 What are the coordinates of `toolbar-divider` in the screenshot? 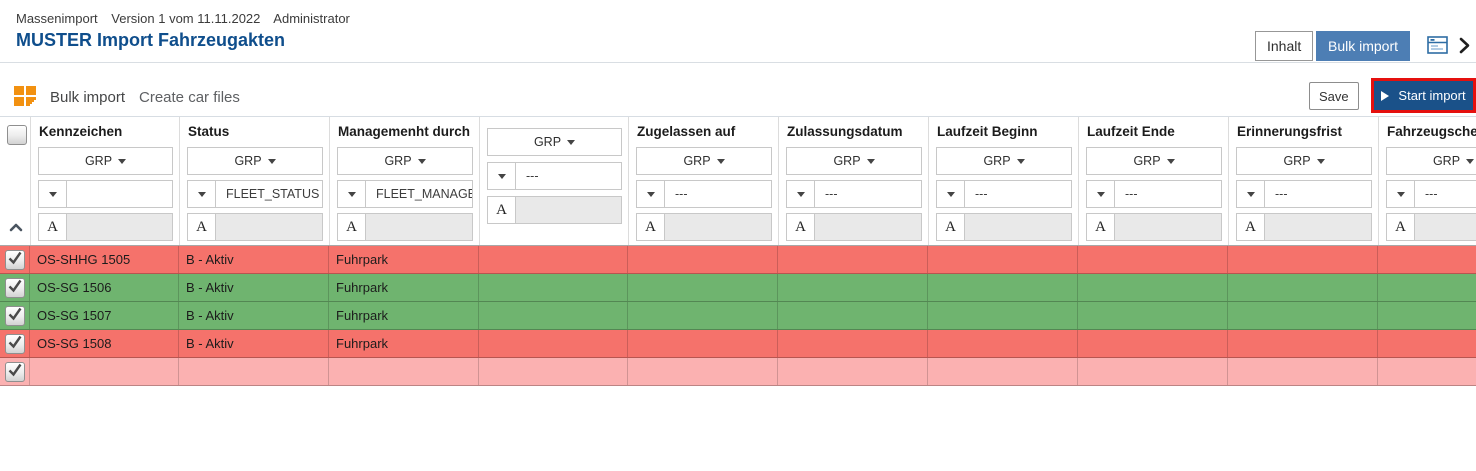 It's located at (738, 116).